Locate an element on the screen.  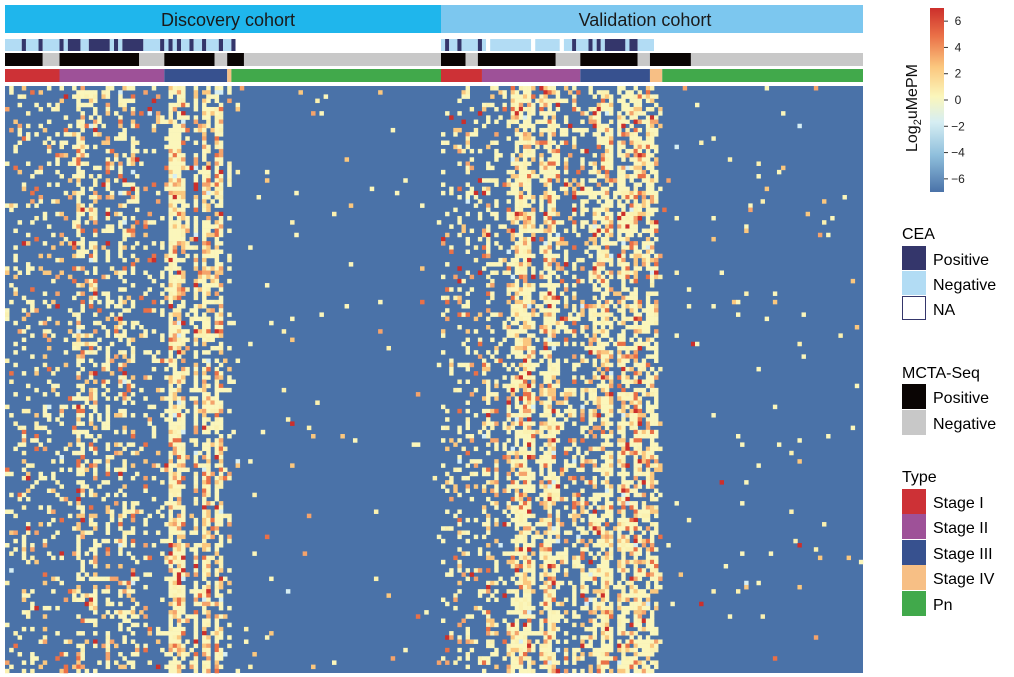
type-segment is located at coordinates (336, 75).